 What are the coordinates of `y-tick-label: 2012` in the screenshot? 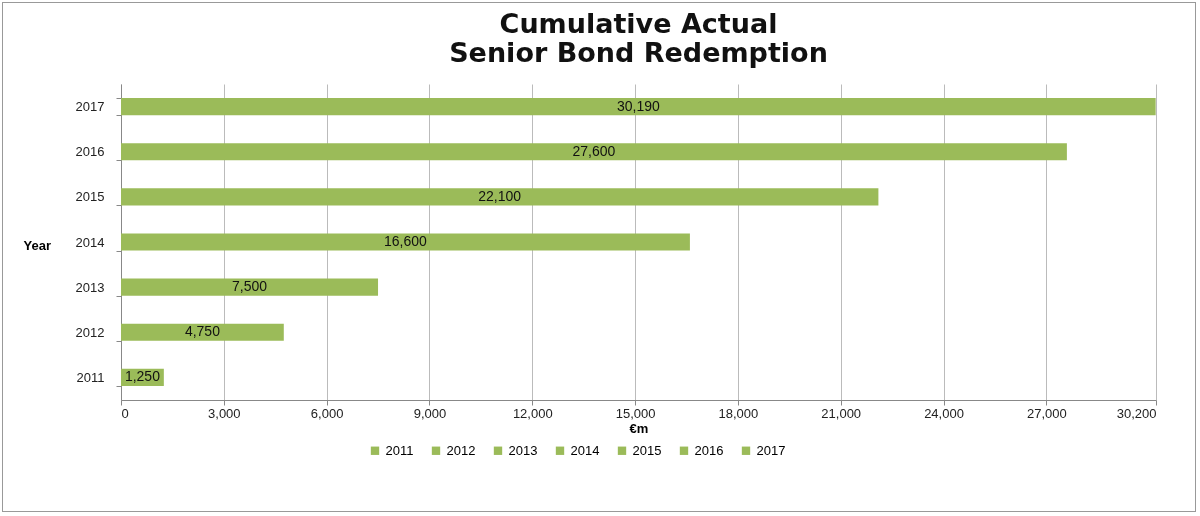 It's located at (90, 332).